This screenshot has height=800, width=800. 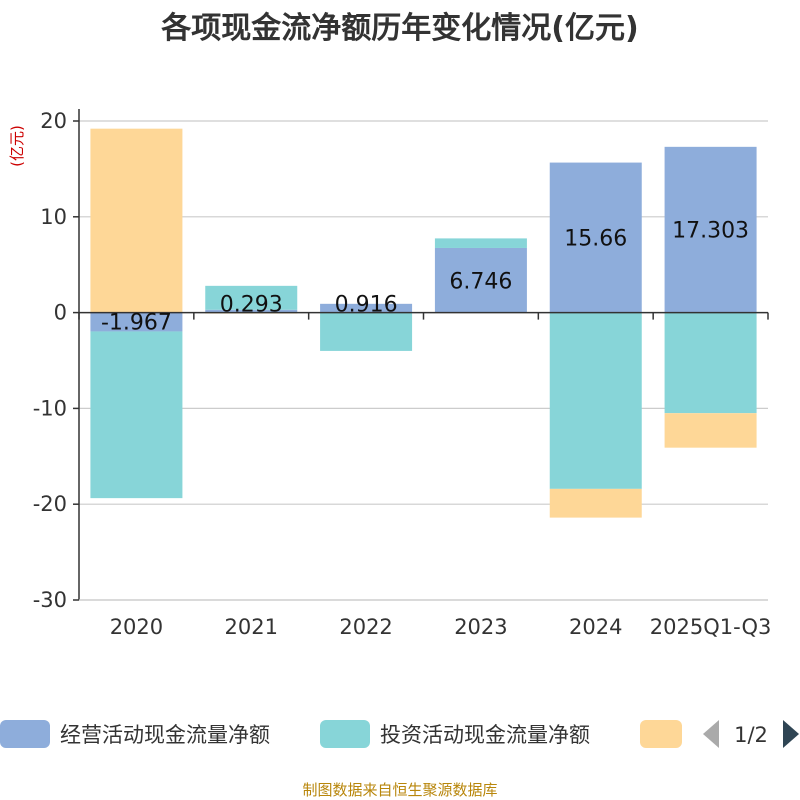 I want to click on x-tick-label: 2023, so click(x=480, y=627).